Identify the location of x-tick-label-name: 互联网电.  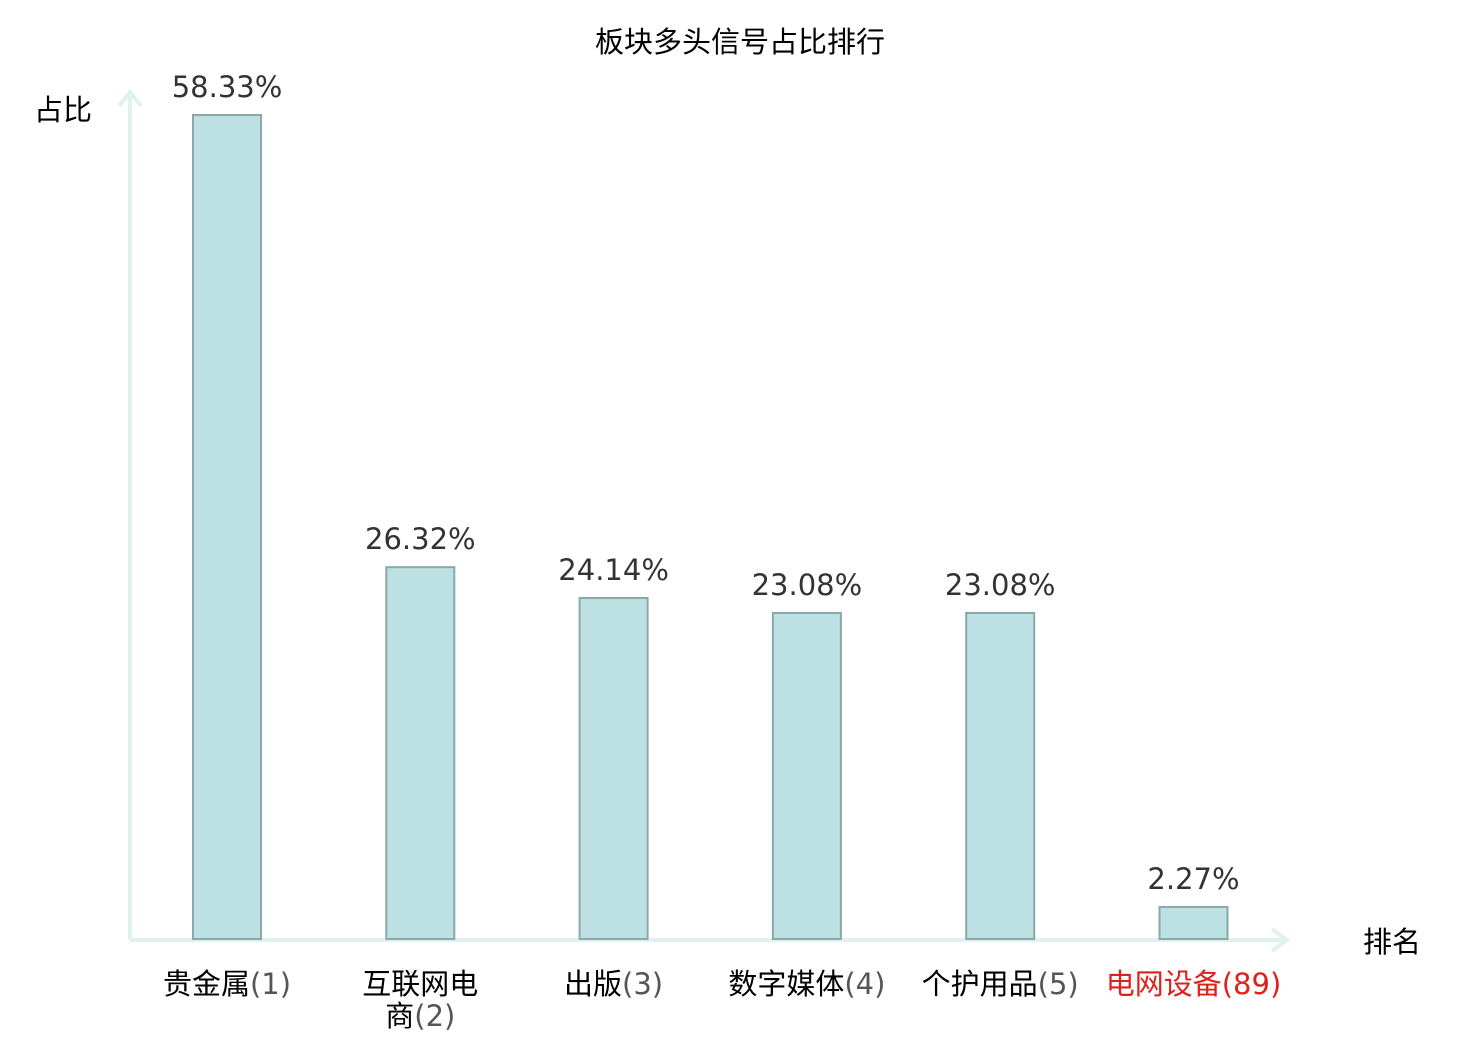
(420, 984).